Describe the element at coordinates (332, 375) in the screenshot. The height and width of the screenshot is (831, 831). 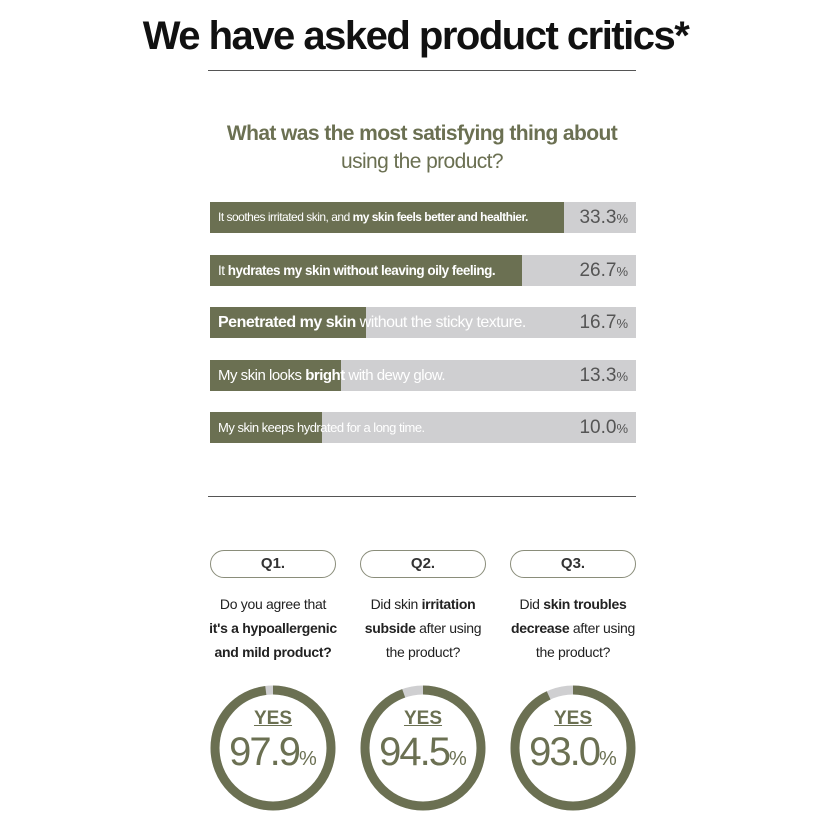
I see `bar-label: My skin looks bright with dewy glow.` at that location.